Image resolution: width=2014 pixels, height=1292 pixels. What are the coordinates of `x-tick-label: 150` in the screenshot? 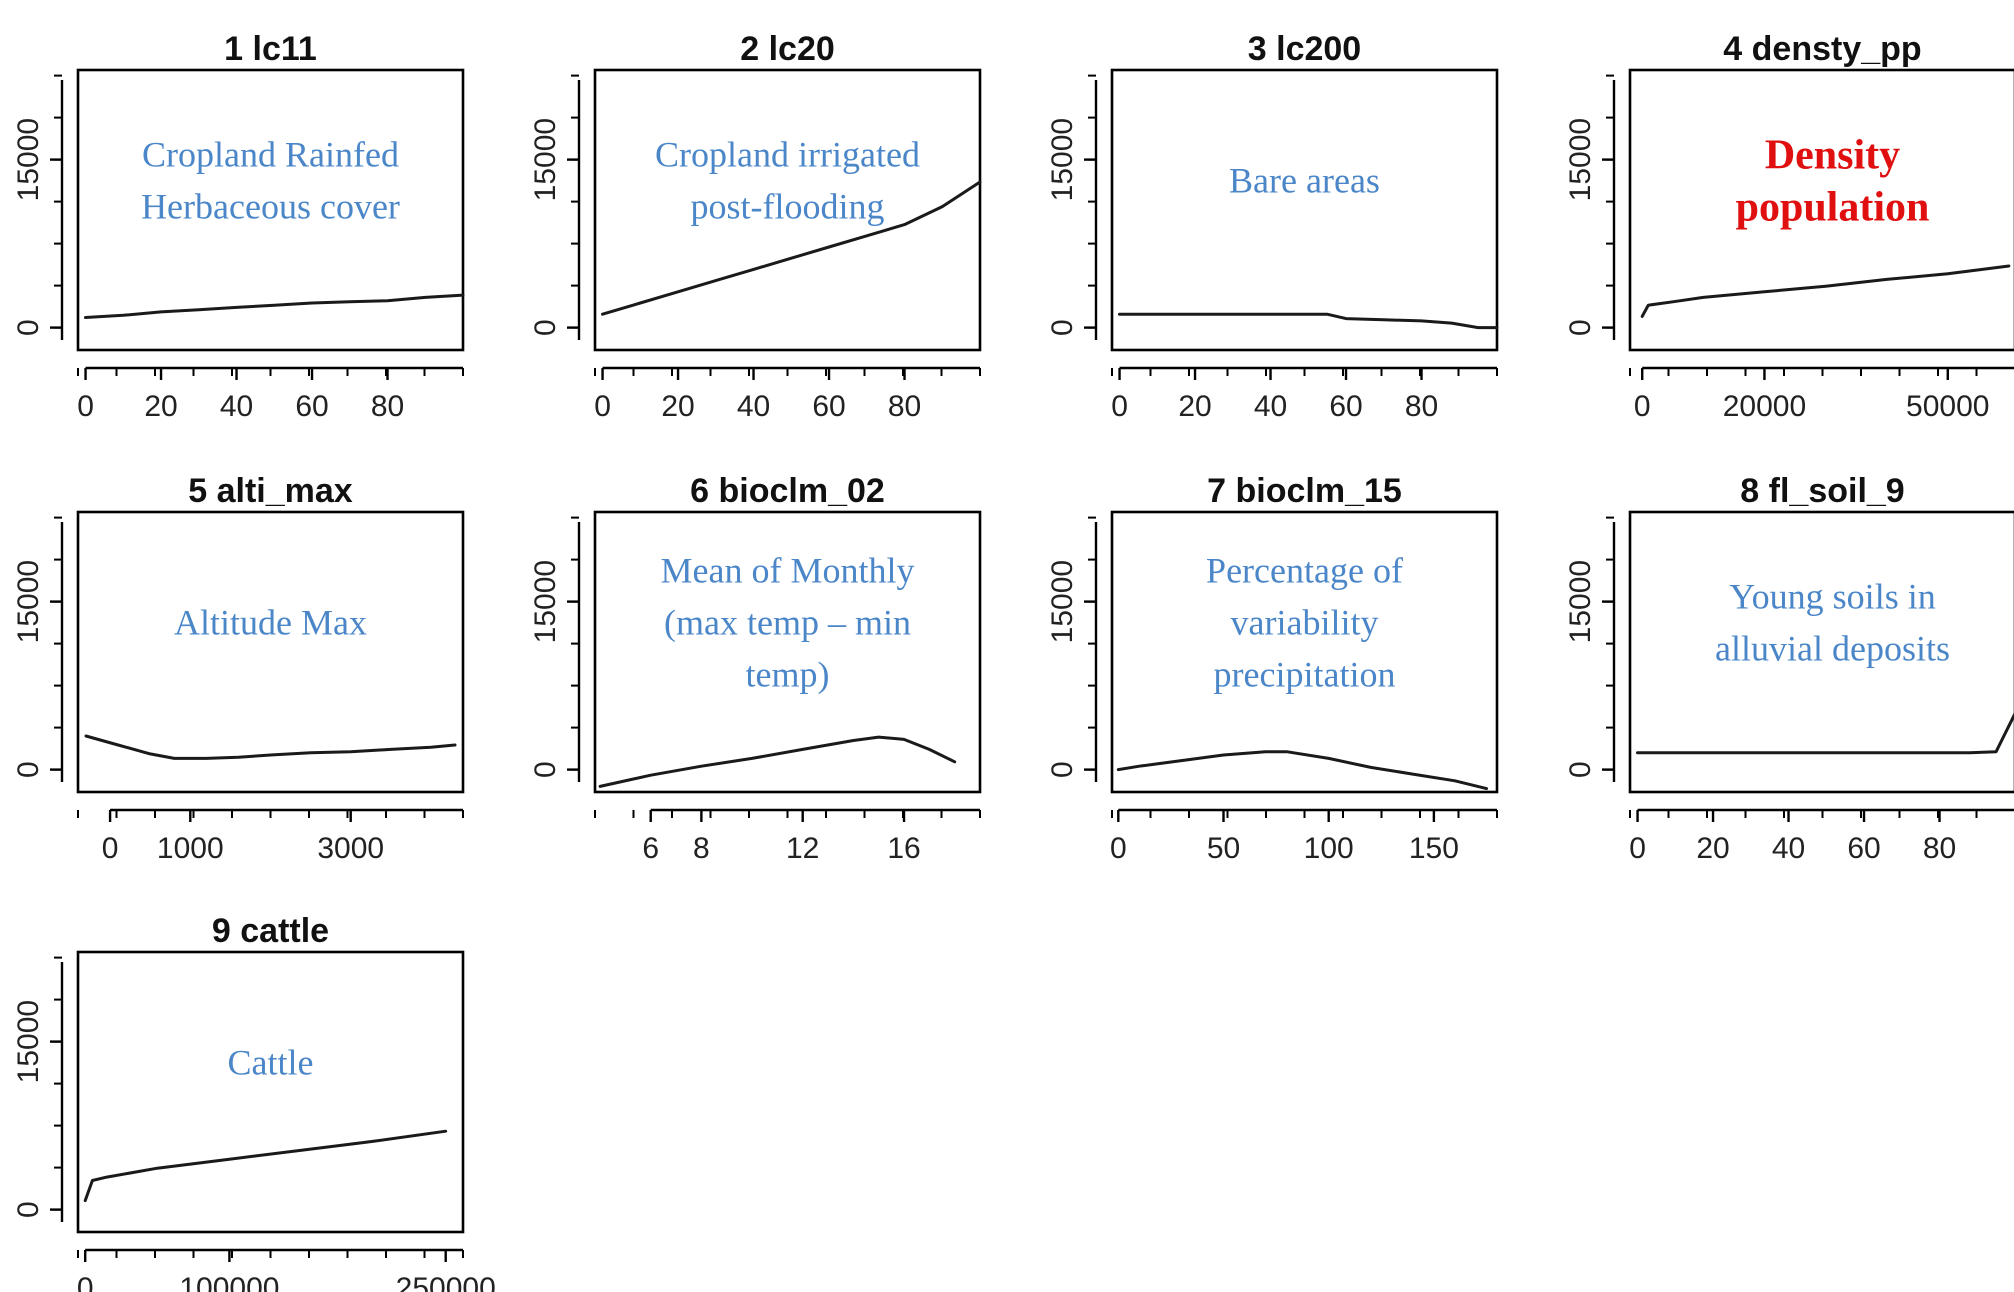 It's located at (1434, 848).